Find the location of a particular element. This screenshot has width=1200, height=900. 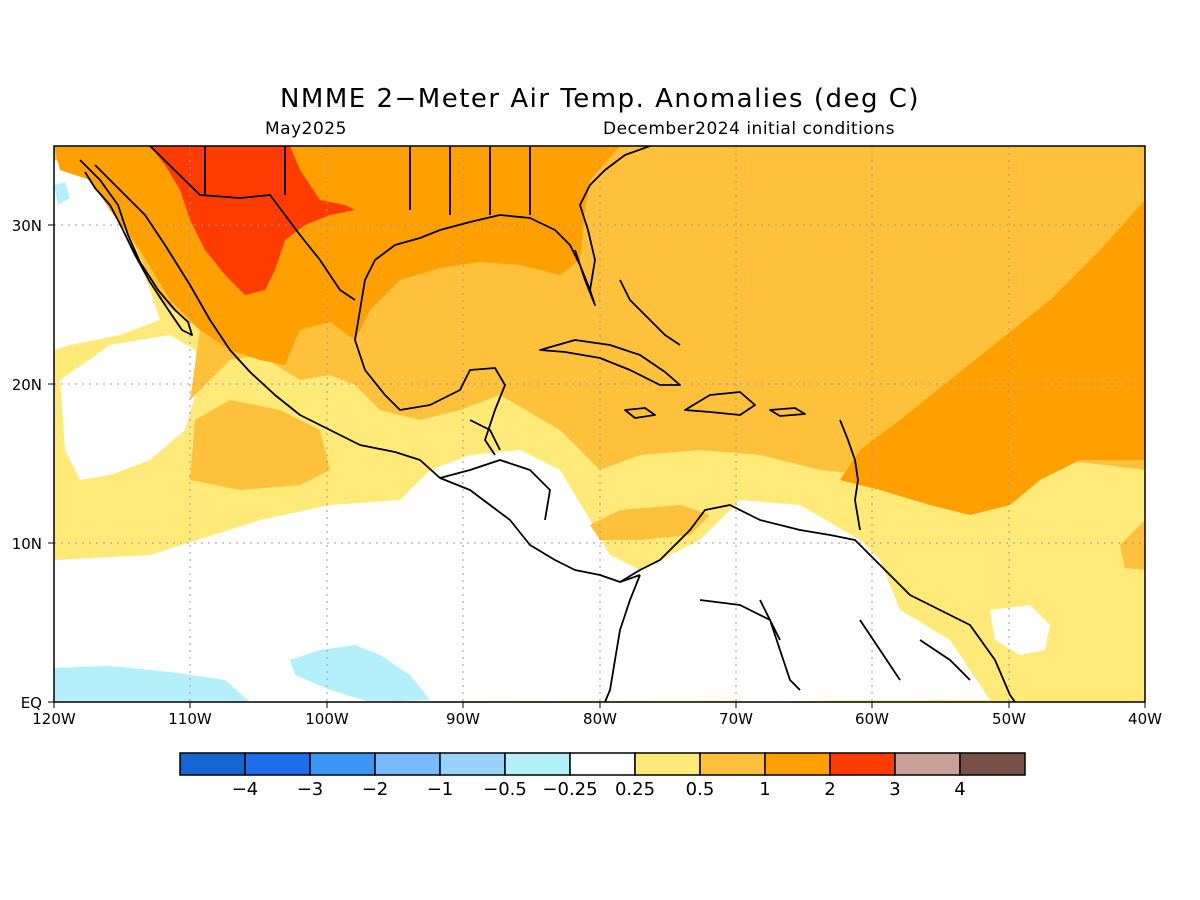

anomaly-lightorange-pacific-mexico is located at coordinates (260, 445).